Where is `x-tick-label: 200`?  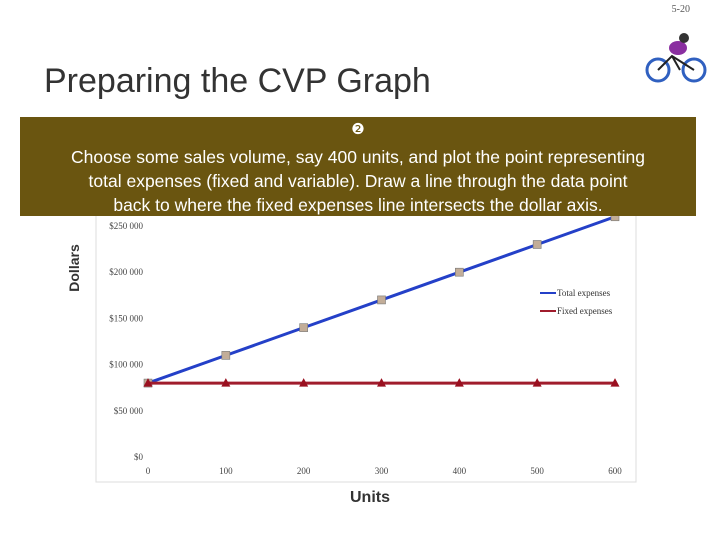 x-tick-label: 200 is located at coordinates (304, 471).